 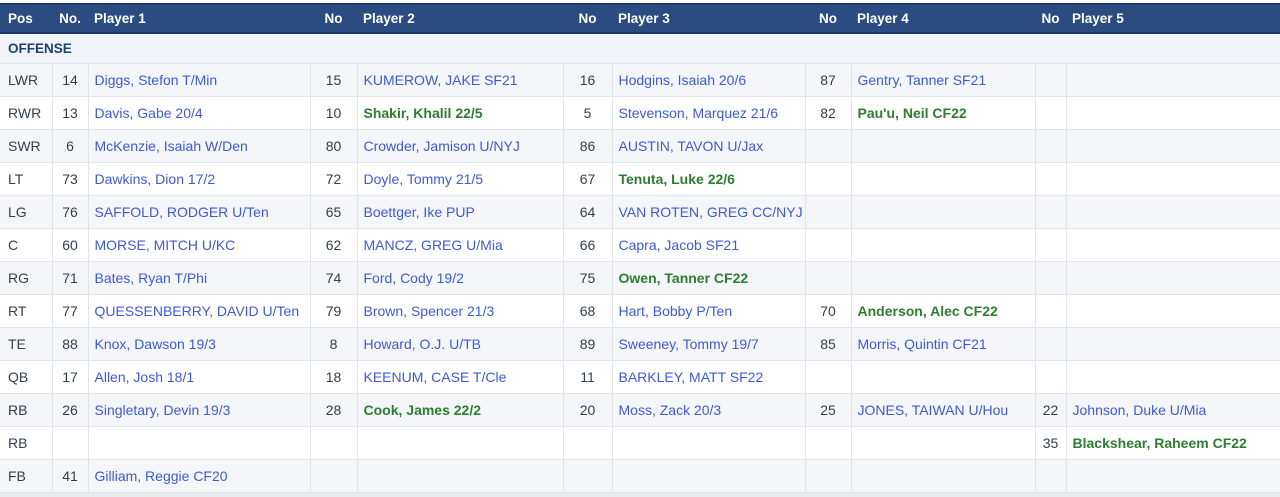 I want to click on player-link: Moss, Zack 20/3, so click(x=670, y=410).